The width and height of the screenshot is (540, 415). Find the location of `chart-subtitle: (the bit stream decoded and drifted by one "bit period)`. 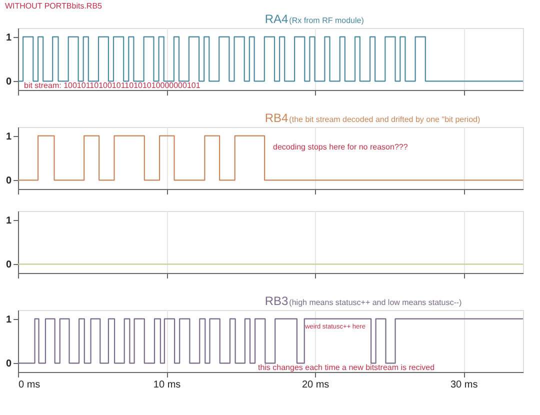

chart-subtitle: (the bit stream decoded and drifted by one "bit period) is located at coordinates (384, 119).